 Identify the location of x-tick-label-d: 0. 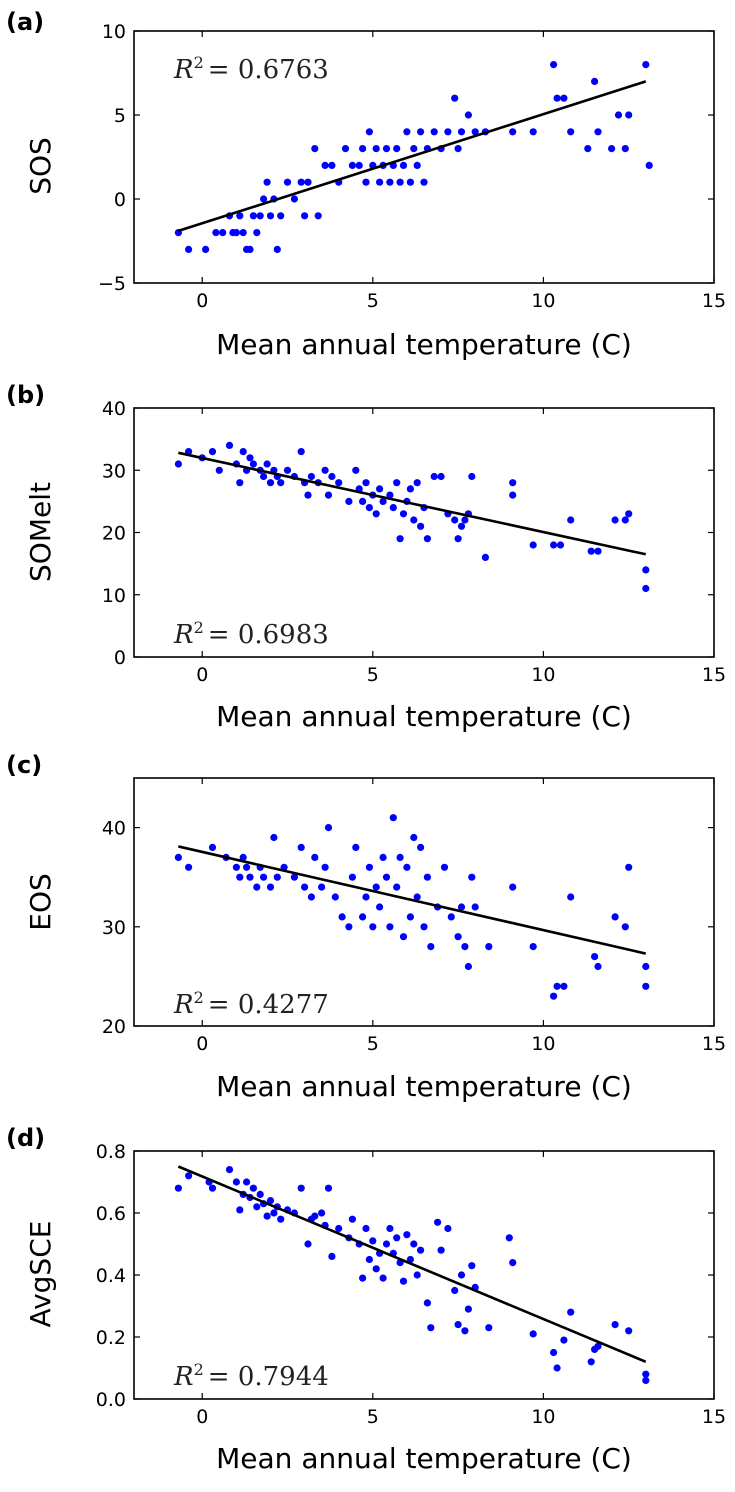
(202, 1417).